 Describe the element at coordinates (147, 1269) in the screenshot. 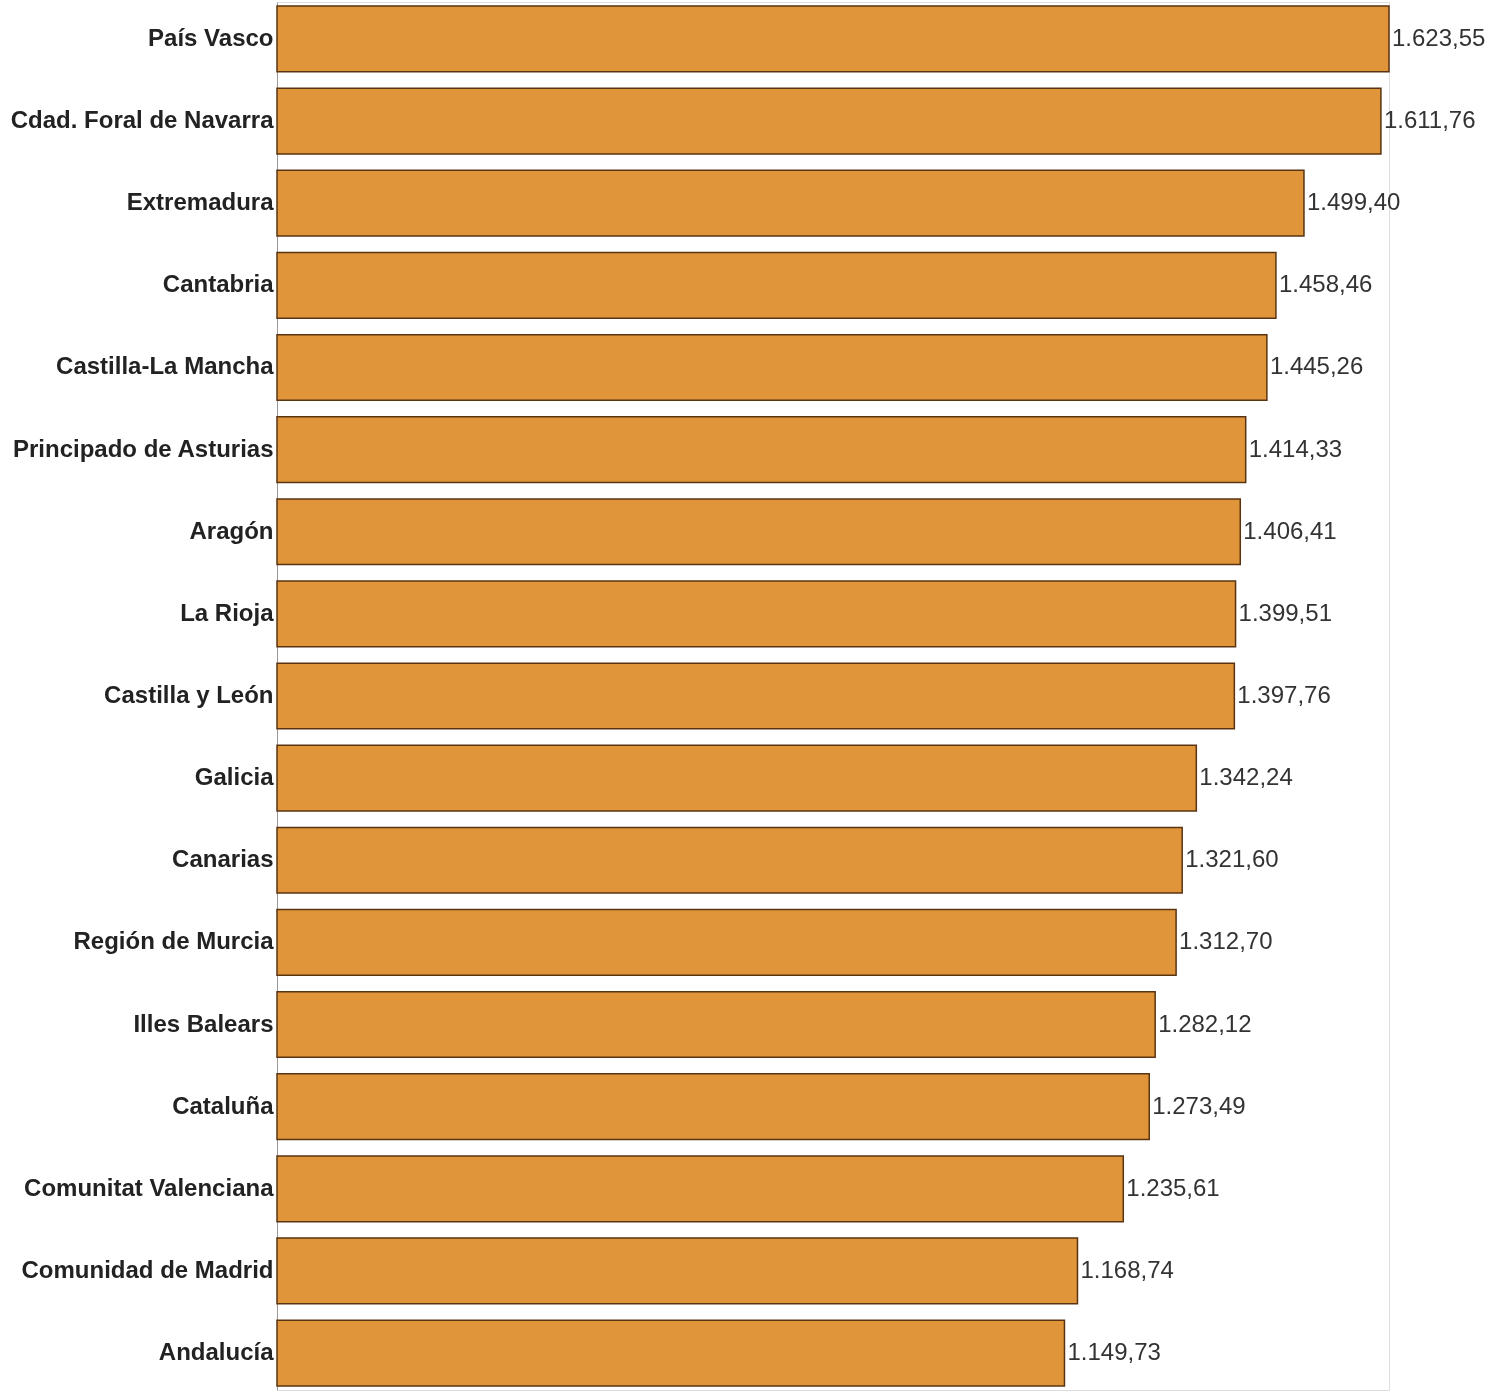

I see `y-tick-label: Comunidad de Madrid` at that location.